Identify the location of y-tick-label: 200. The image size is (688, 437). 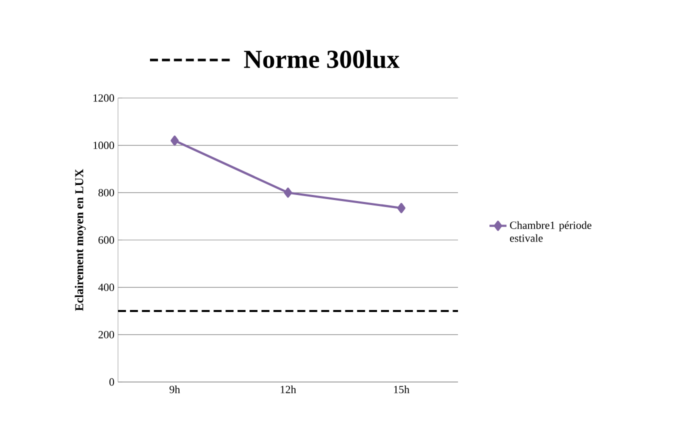
(106, 334).